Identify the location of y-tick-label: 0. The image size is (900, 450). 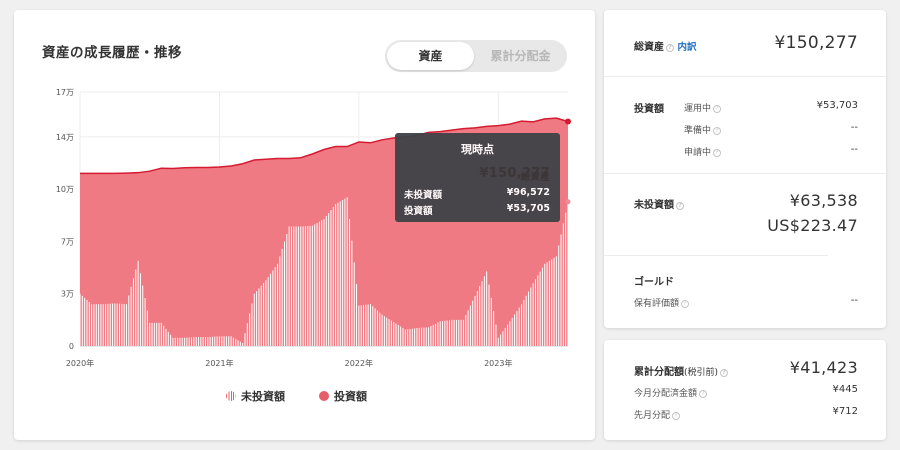
(71, 346).